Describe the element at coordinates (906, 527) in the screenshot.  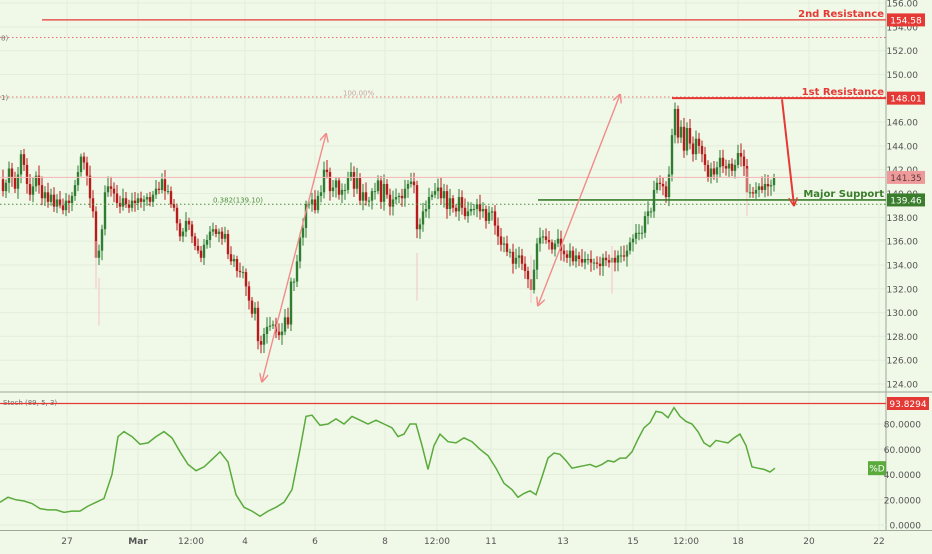
I see `stoch-tick-label: 0.0000` at that location.